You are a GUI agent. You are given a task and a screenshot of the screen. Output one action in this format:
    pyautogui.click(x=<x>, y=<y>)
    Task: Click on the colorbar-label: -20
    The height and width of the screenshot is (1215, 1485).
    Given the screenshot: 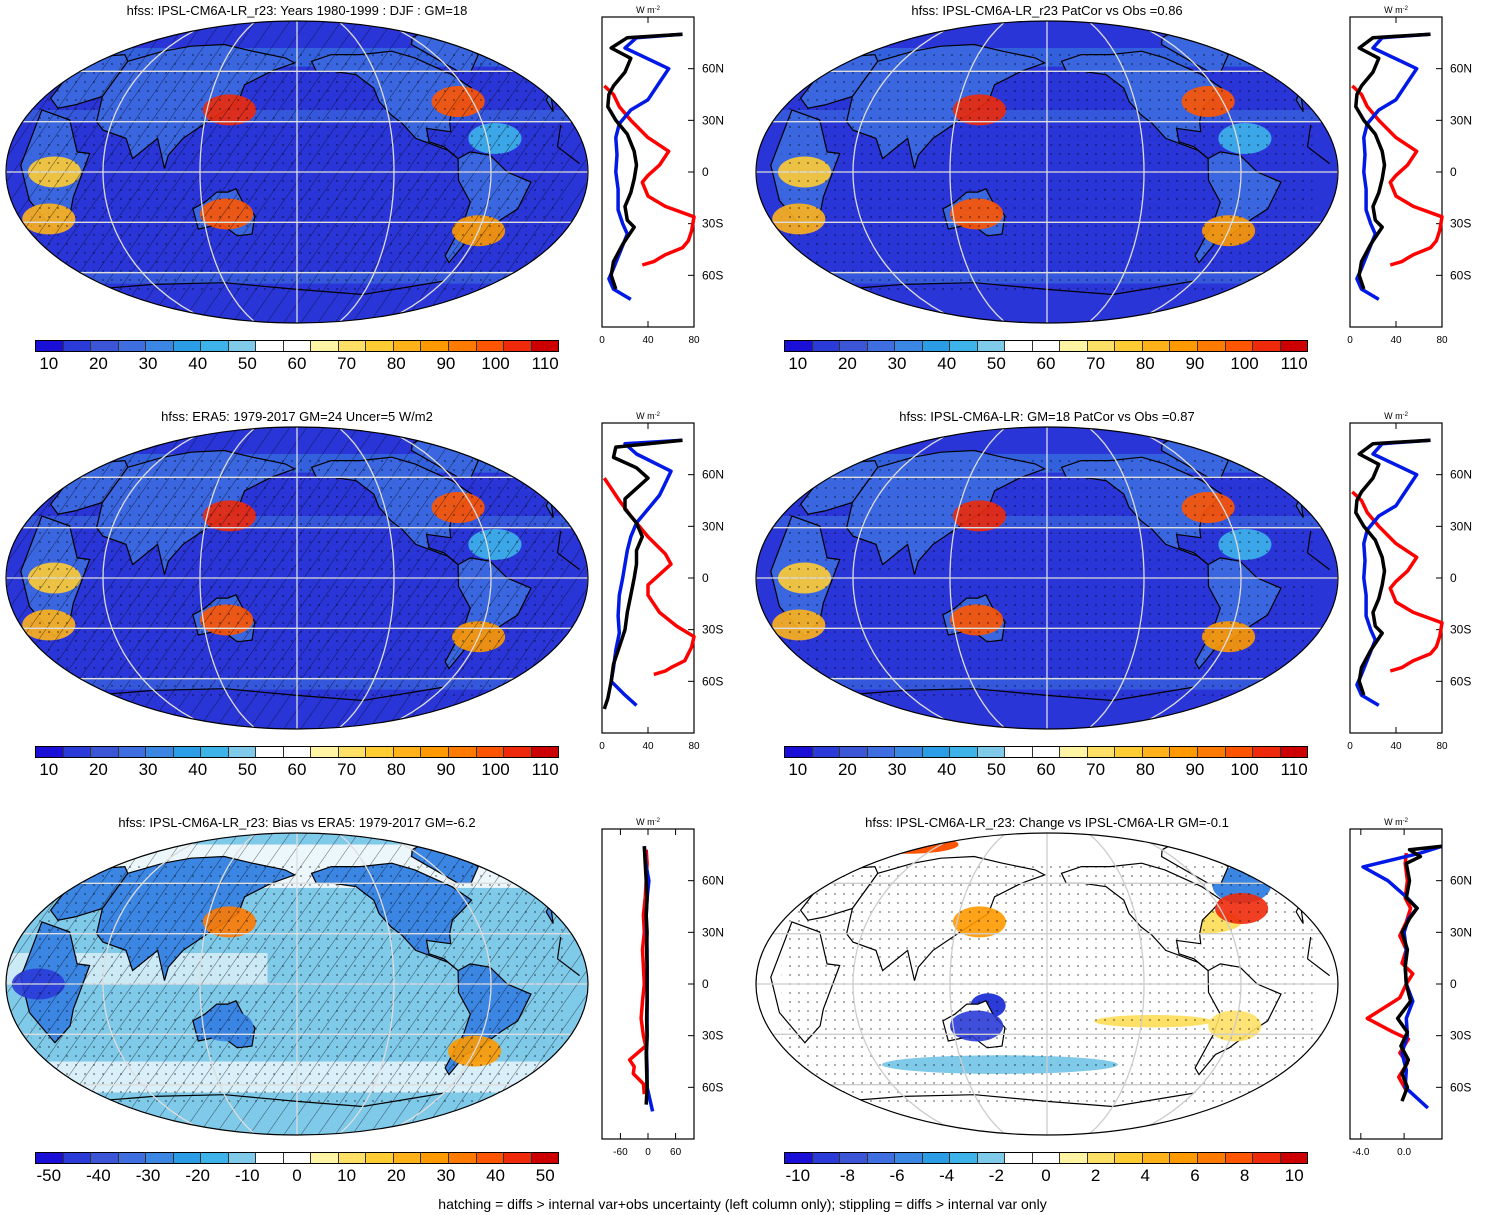 What is the action you would take?
    pyautogui.click(x=197, y=1175)
    